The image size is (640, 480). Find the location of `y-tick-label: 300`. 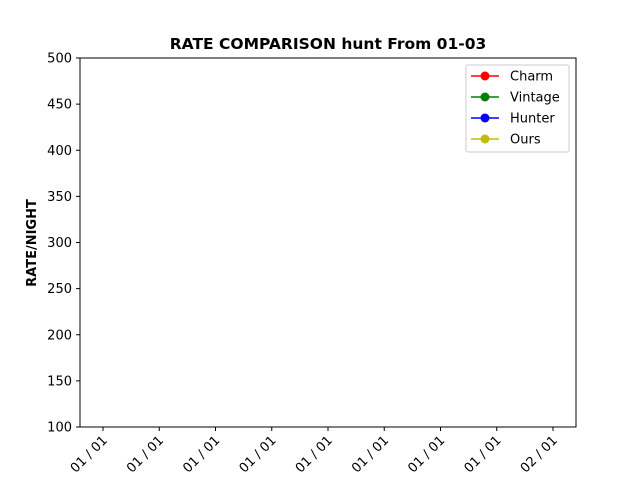

y-tick-label: 300 is located at coordinates (59, 243).